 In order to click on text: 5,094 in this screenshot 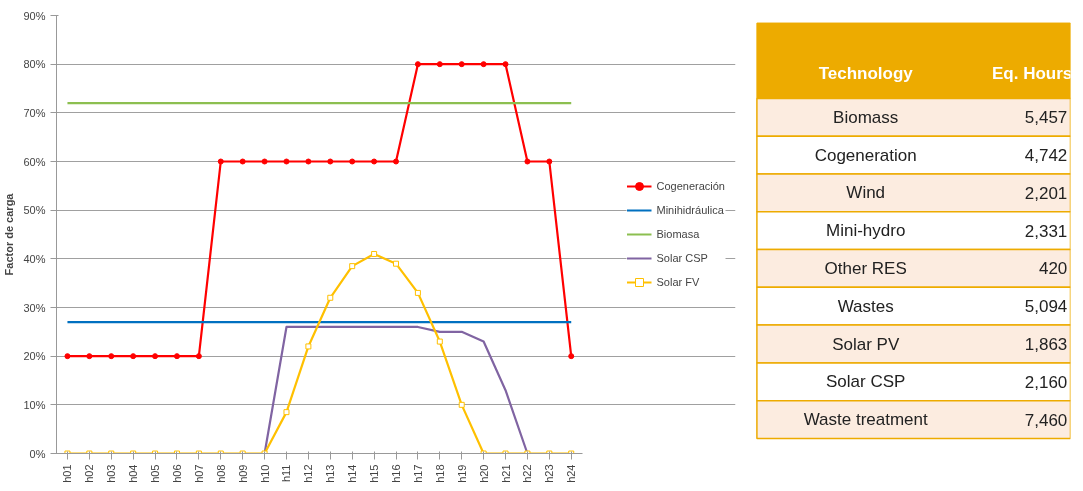, I will do `click(1046, 307)`.